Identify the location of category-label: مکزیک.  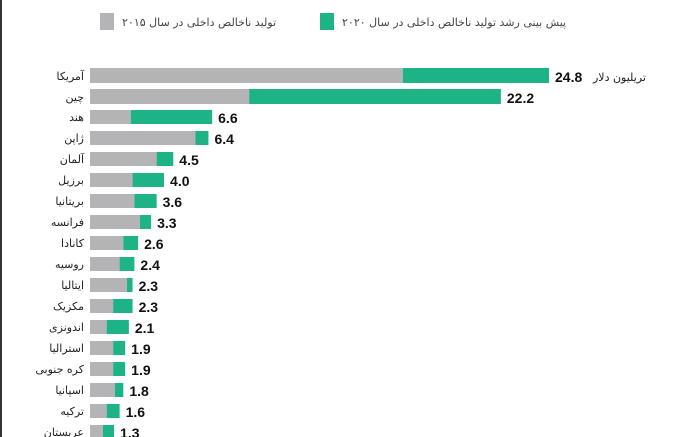
(68, 306).